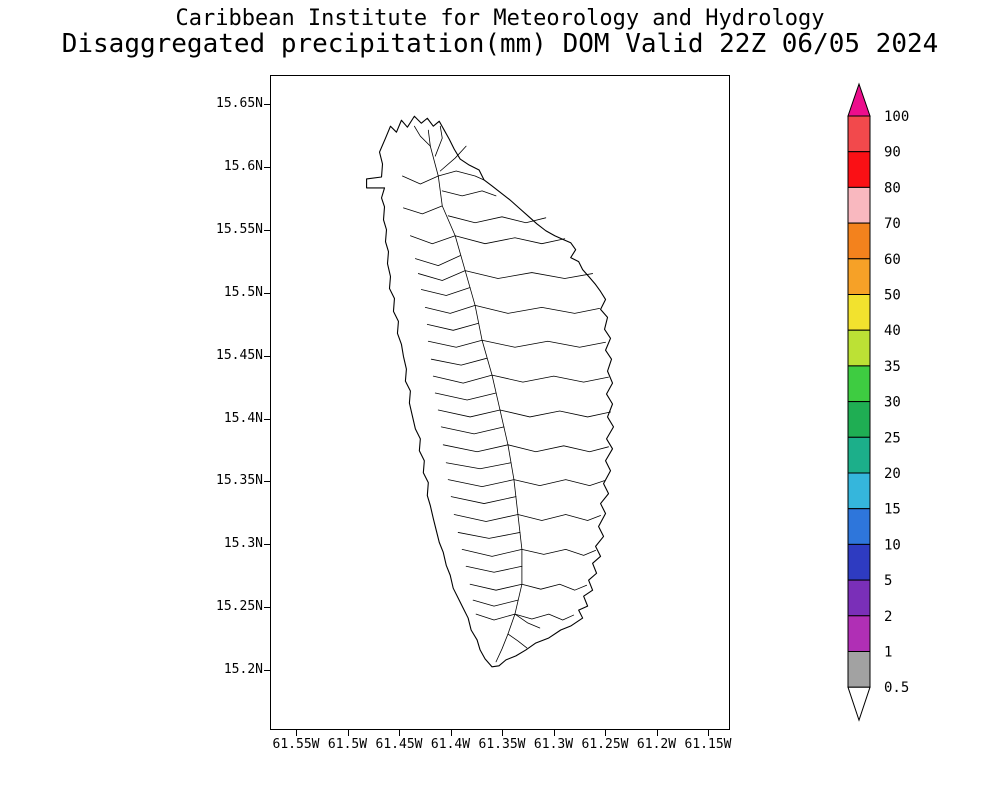 Image resolution: width=1000 pixels, height=800 pixels. What do you see at coordinates (892, 260) in the screenshot?
I see `colorbar-label: 60` at bounding box center [892, 260].